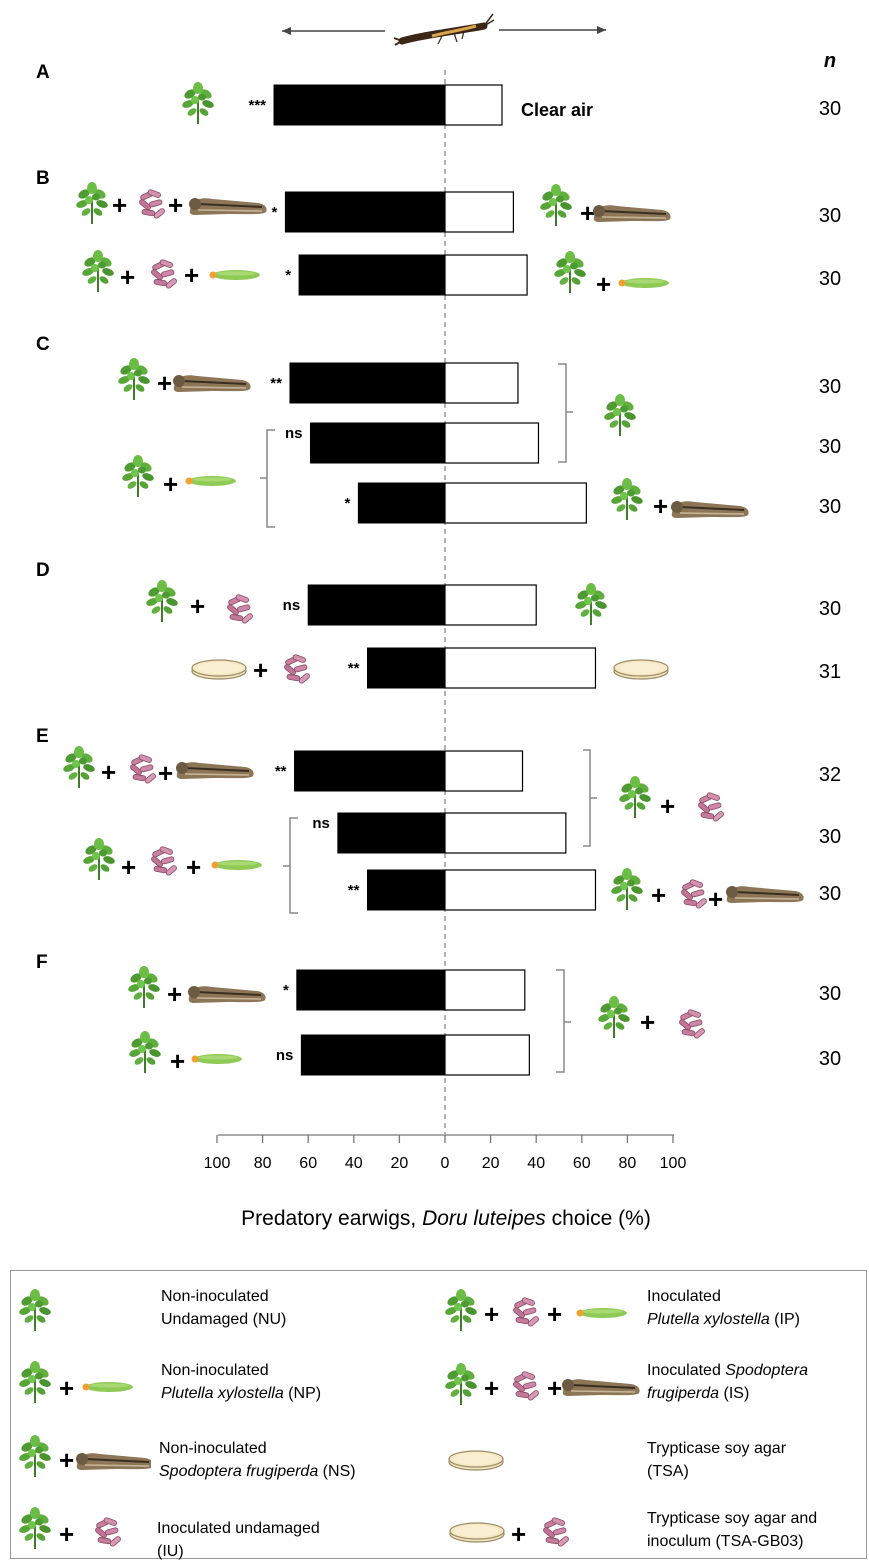 This screenshot has height=1563, width=869. Describe the element at coordinates (445, 1153) in the screenshot. I see `x-axis-ticks: 100 80 60 40 20 0 20 40 60 80 100` at that location.